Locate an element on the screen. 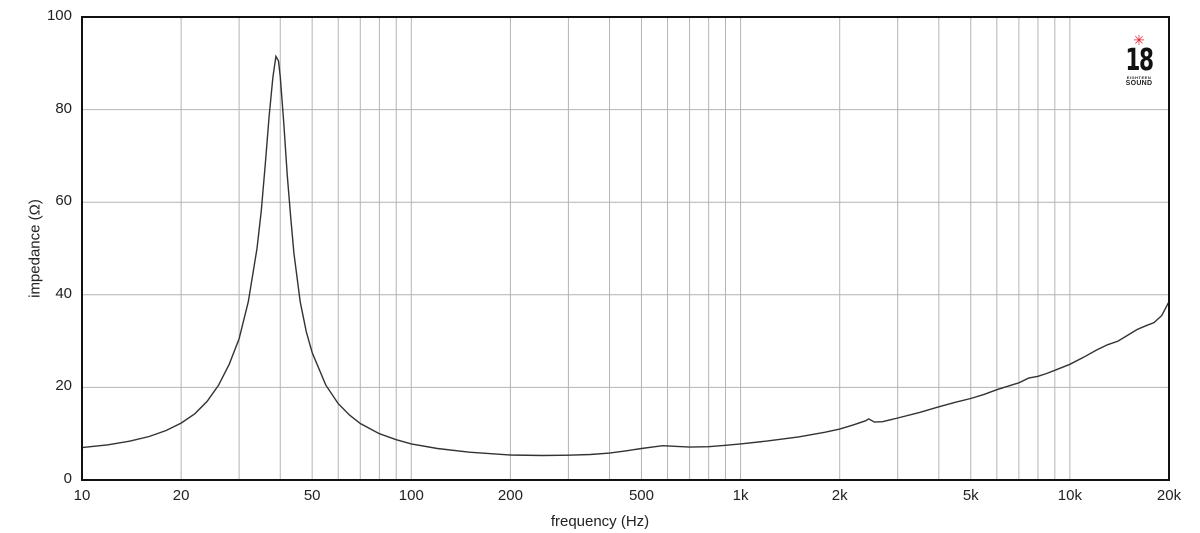  brand-logo: ✳ 18 EIGHTEEN SOUND is located at coordinates (1139, 64).